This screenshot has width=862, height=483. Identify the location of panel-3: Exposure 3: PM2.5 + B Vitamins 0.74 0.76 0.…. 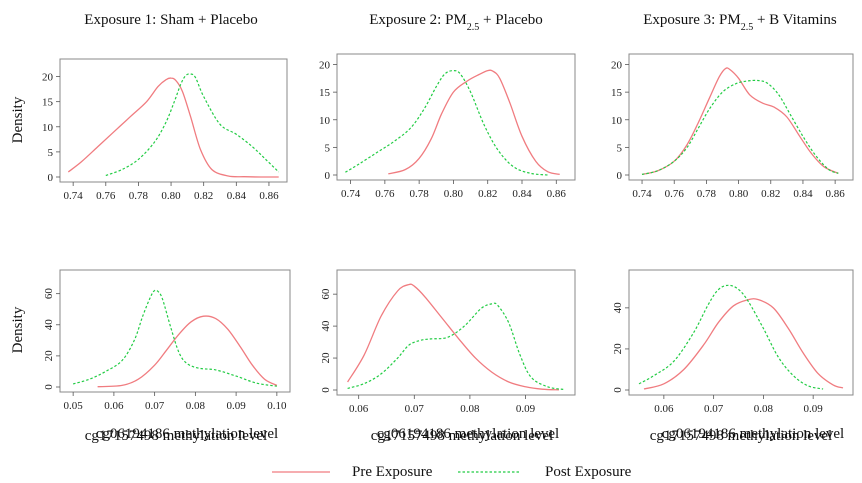
(732, 106).